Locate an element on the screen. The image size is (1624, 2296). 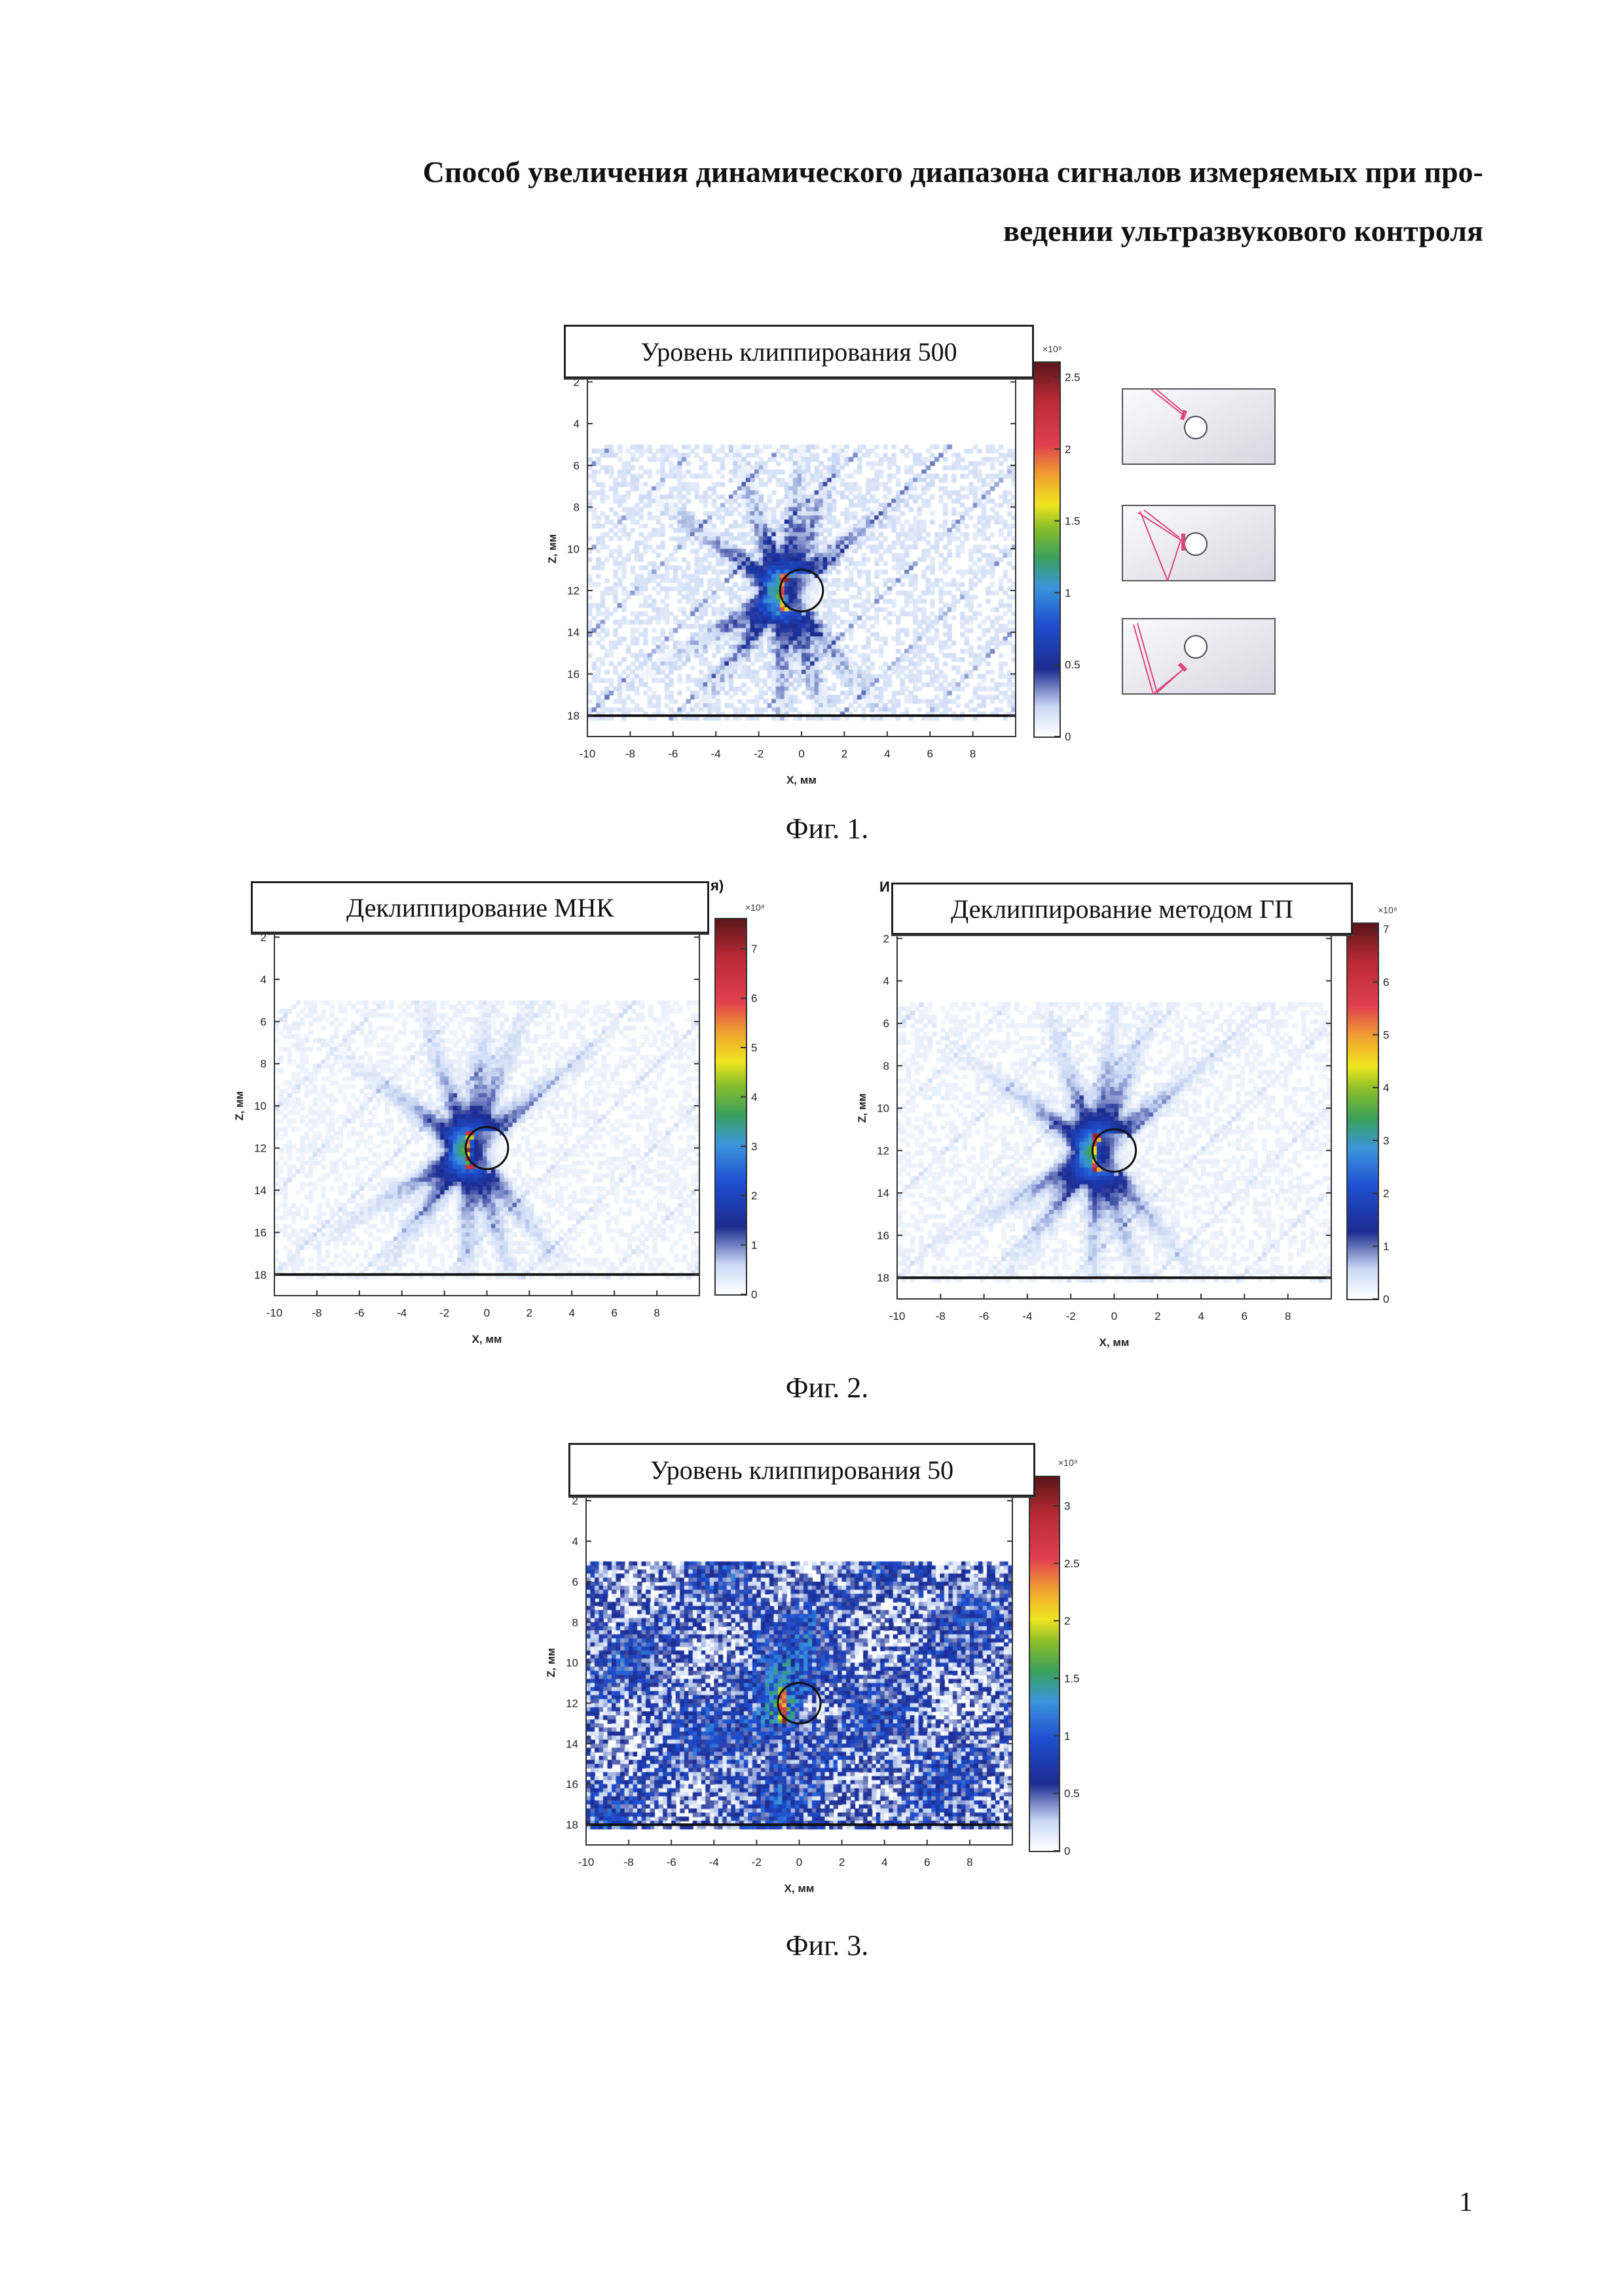
x-tick-label: 2 is located at coordinates (842, 1862).